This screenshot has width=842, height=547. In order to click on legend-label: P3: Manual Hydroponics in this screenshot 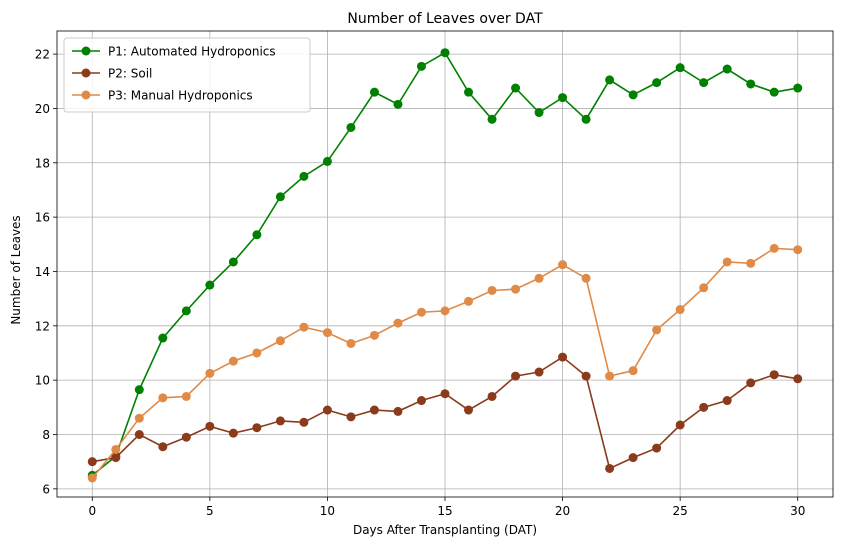, I will do `click(180, 96)`.